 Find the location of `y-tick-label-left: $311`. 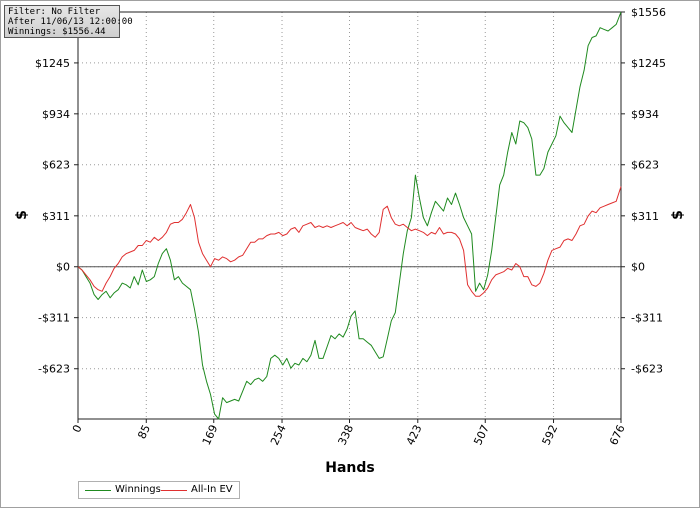

y-tick-label-left: $311 is located at coordinates (56, 216).